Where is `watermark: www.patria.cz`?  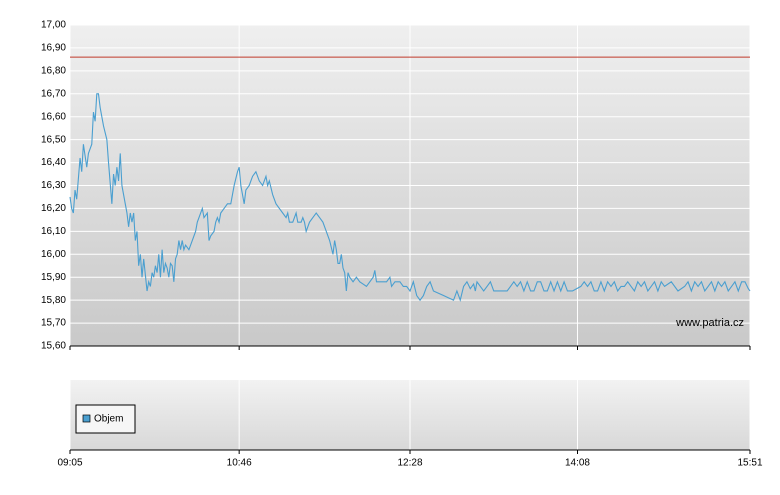 watermark: www.patria.cz is located at coordinates (709, 323).